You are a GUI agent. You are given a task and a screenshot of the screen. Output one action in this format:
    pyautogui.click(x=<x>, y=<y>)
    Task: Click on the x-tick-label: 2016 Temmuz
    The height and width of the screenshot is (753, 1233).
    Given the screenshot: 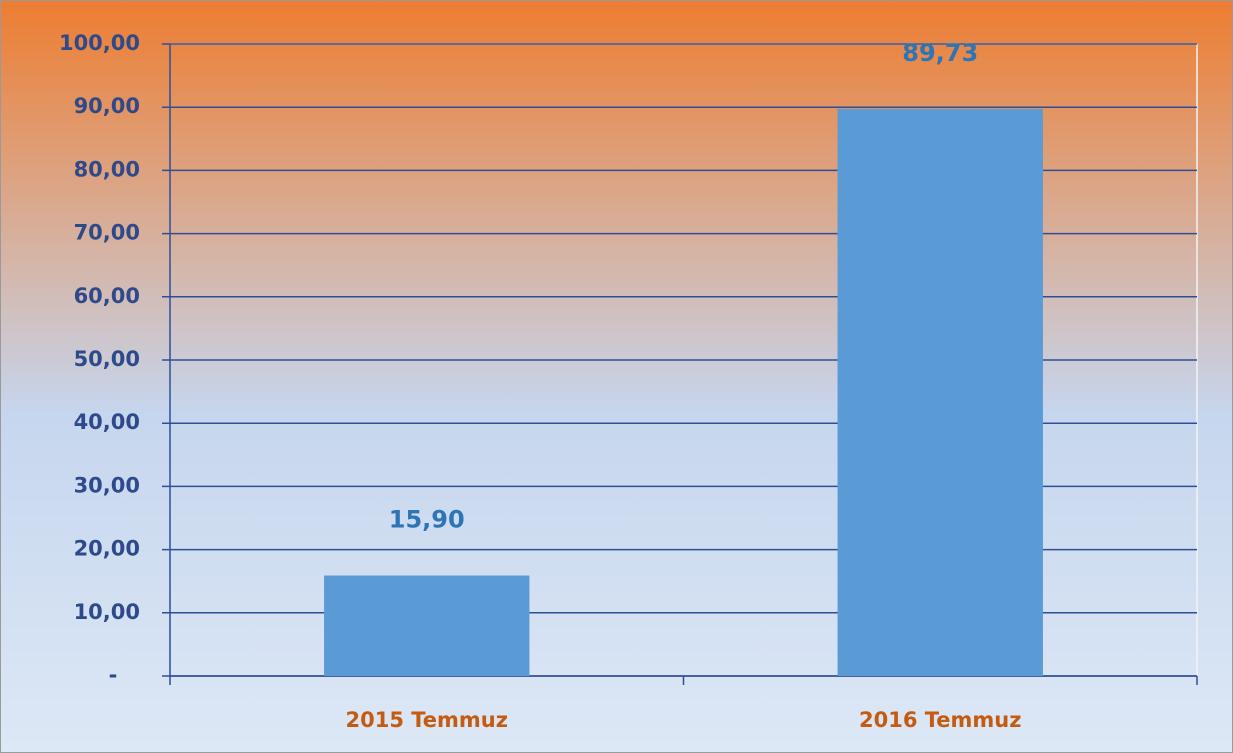 What is the action you would take?
    pyautogui.click(x=940, y=720)
    